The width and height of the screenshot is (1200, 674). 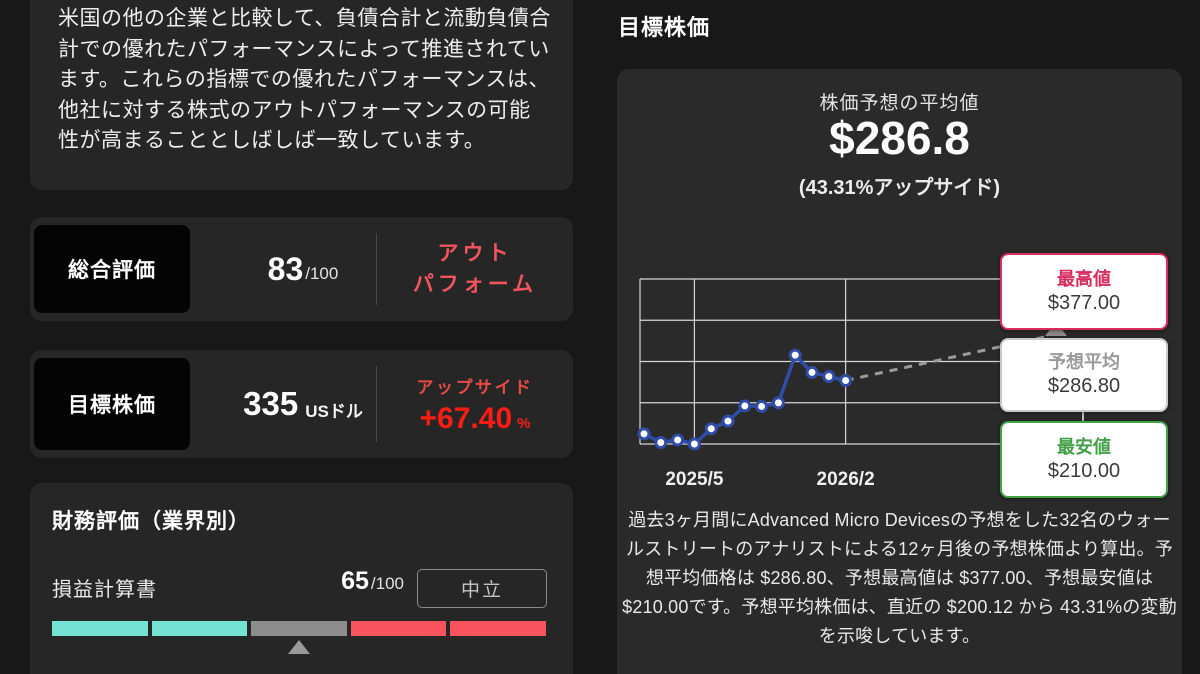 I want to click on average-forecast-caption: 株価予想の平均値, so click(x=899, y=103).